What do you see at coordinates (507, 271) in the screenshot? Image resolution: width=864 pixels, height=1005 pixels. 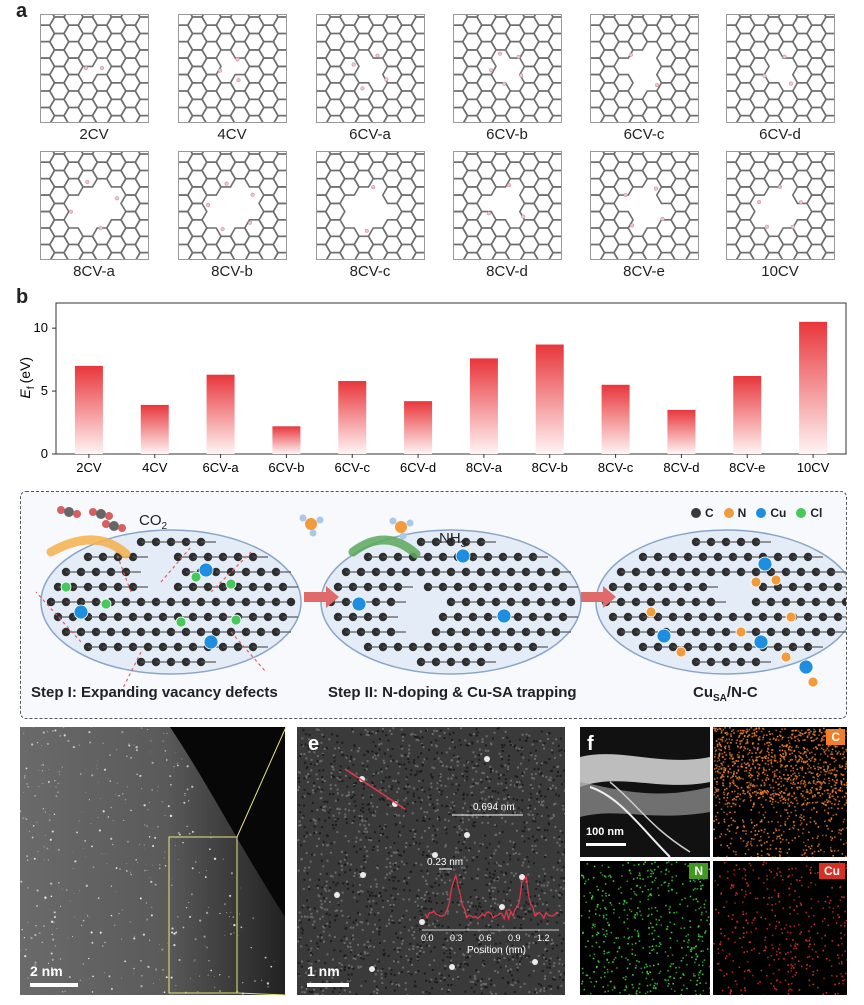 I see `structure-label: 8CV-d` at bounding box center [507, 271].